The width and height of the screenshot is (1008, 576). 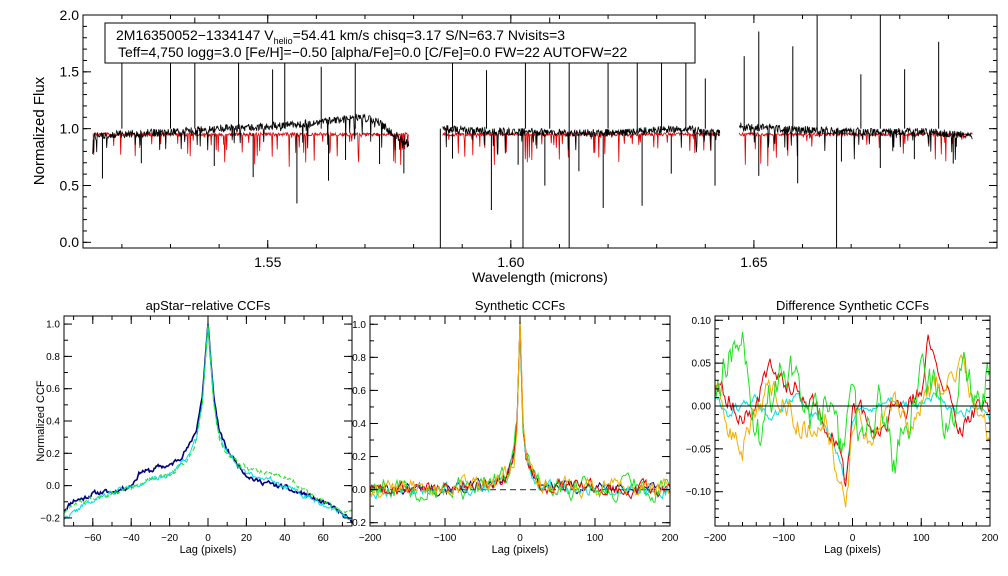 What do you see at coordinates (285, 538) in the screenshot?
I see `x-tick-label: 40` at bounding box center [285, 538].